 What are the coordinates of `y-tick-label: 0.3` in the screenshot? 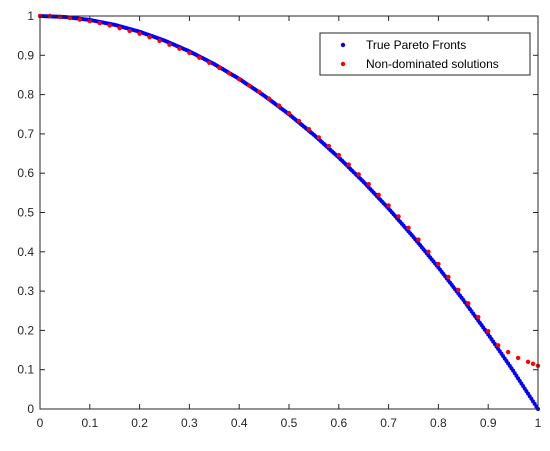 It's located at (25, 291).